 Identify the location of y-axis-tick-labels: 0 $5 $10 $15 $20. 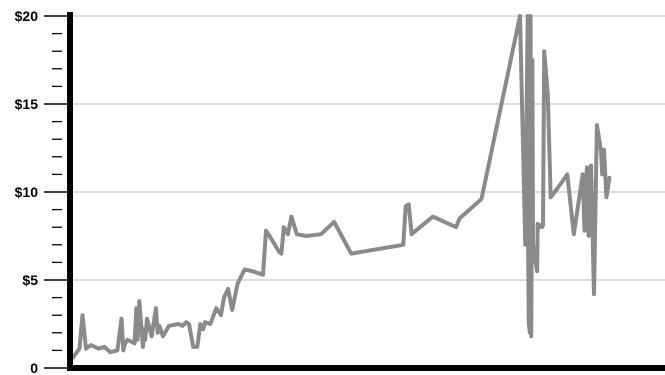
(27, 191).